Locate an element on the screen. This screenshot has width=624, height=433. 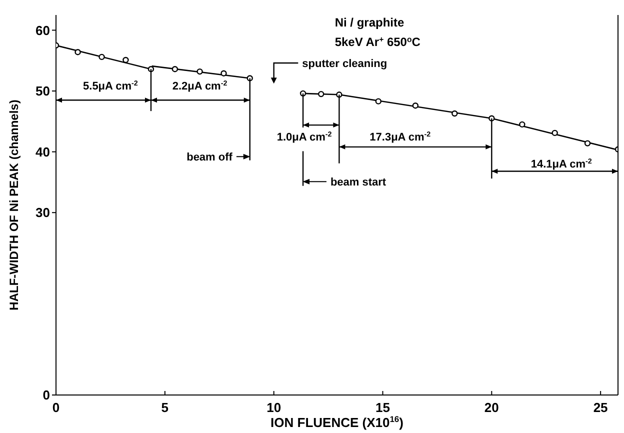
y-tick-label: 50 is located at coordinates (43, 91).